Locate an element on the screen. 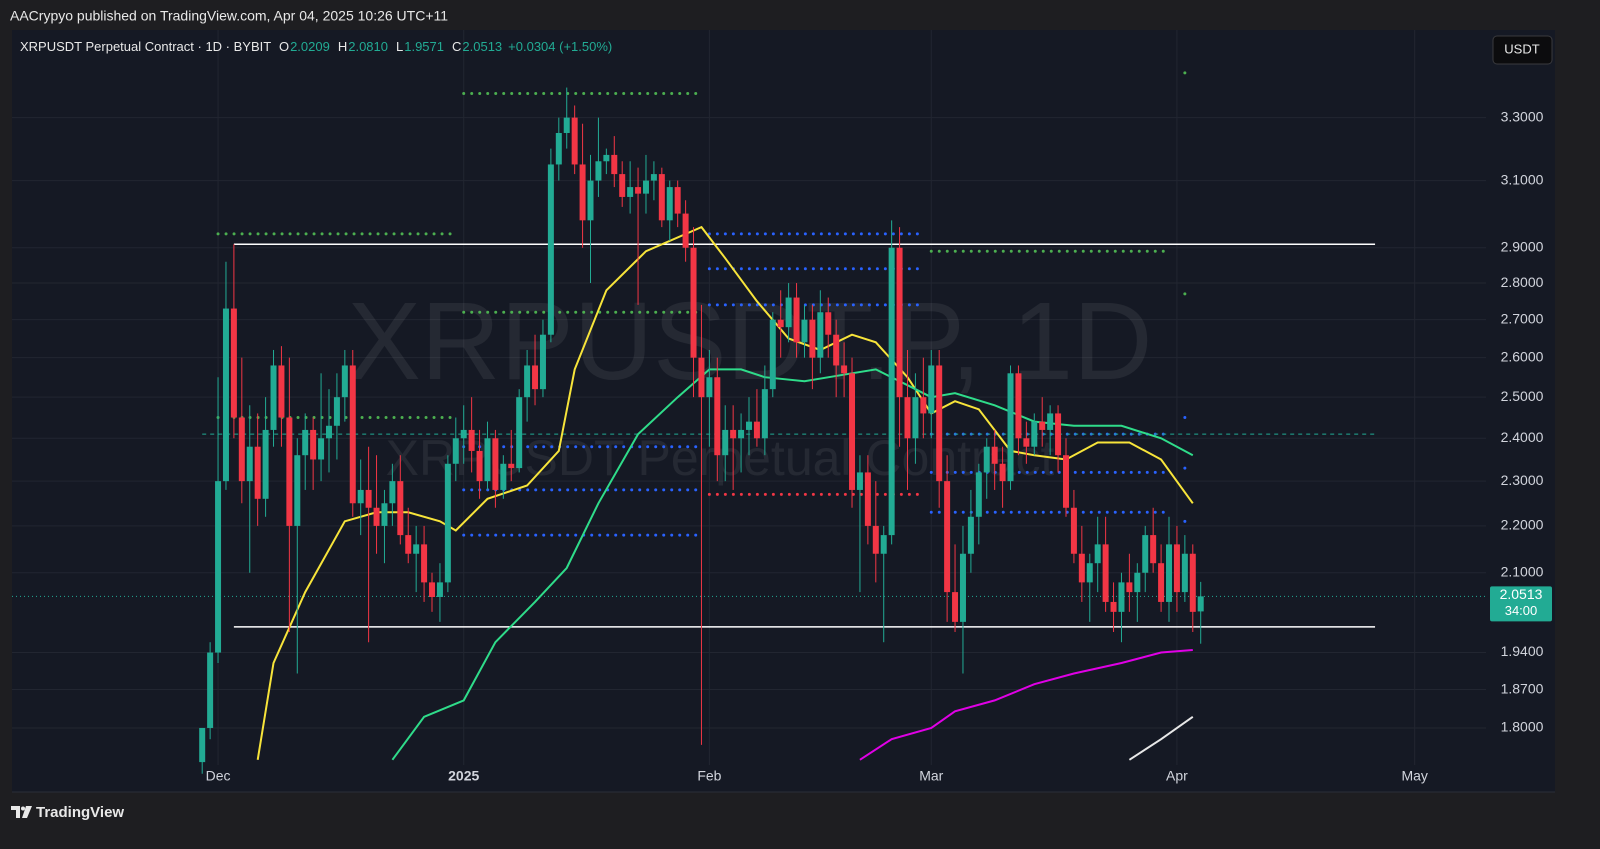  legend-value: 1.9571 is located at coordinates (424, 46).